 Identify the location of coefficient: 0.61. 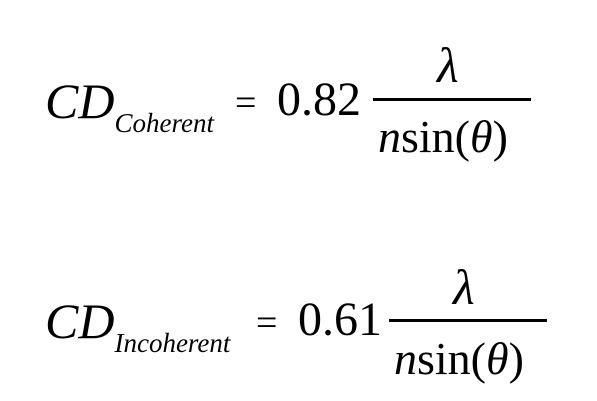
(340, 319).